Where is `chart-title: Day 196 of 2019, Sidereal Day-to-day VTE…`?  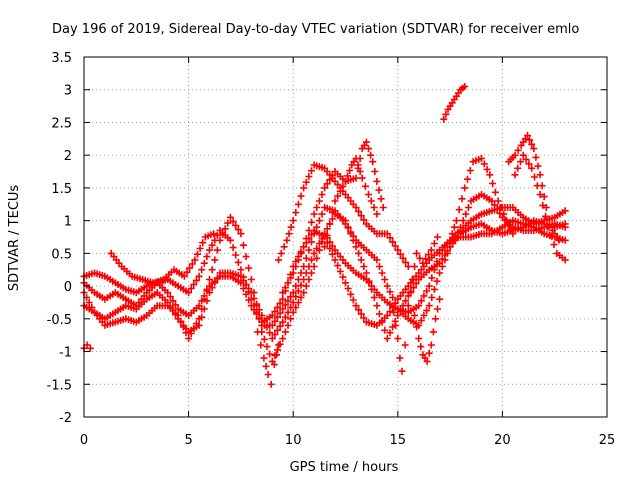 chart-title: Day 196 of 2019, Sidereal Day-to-day VTE… is located at coordinates (315, 29).